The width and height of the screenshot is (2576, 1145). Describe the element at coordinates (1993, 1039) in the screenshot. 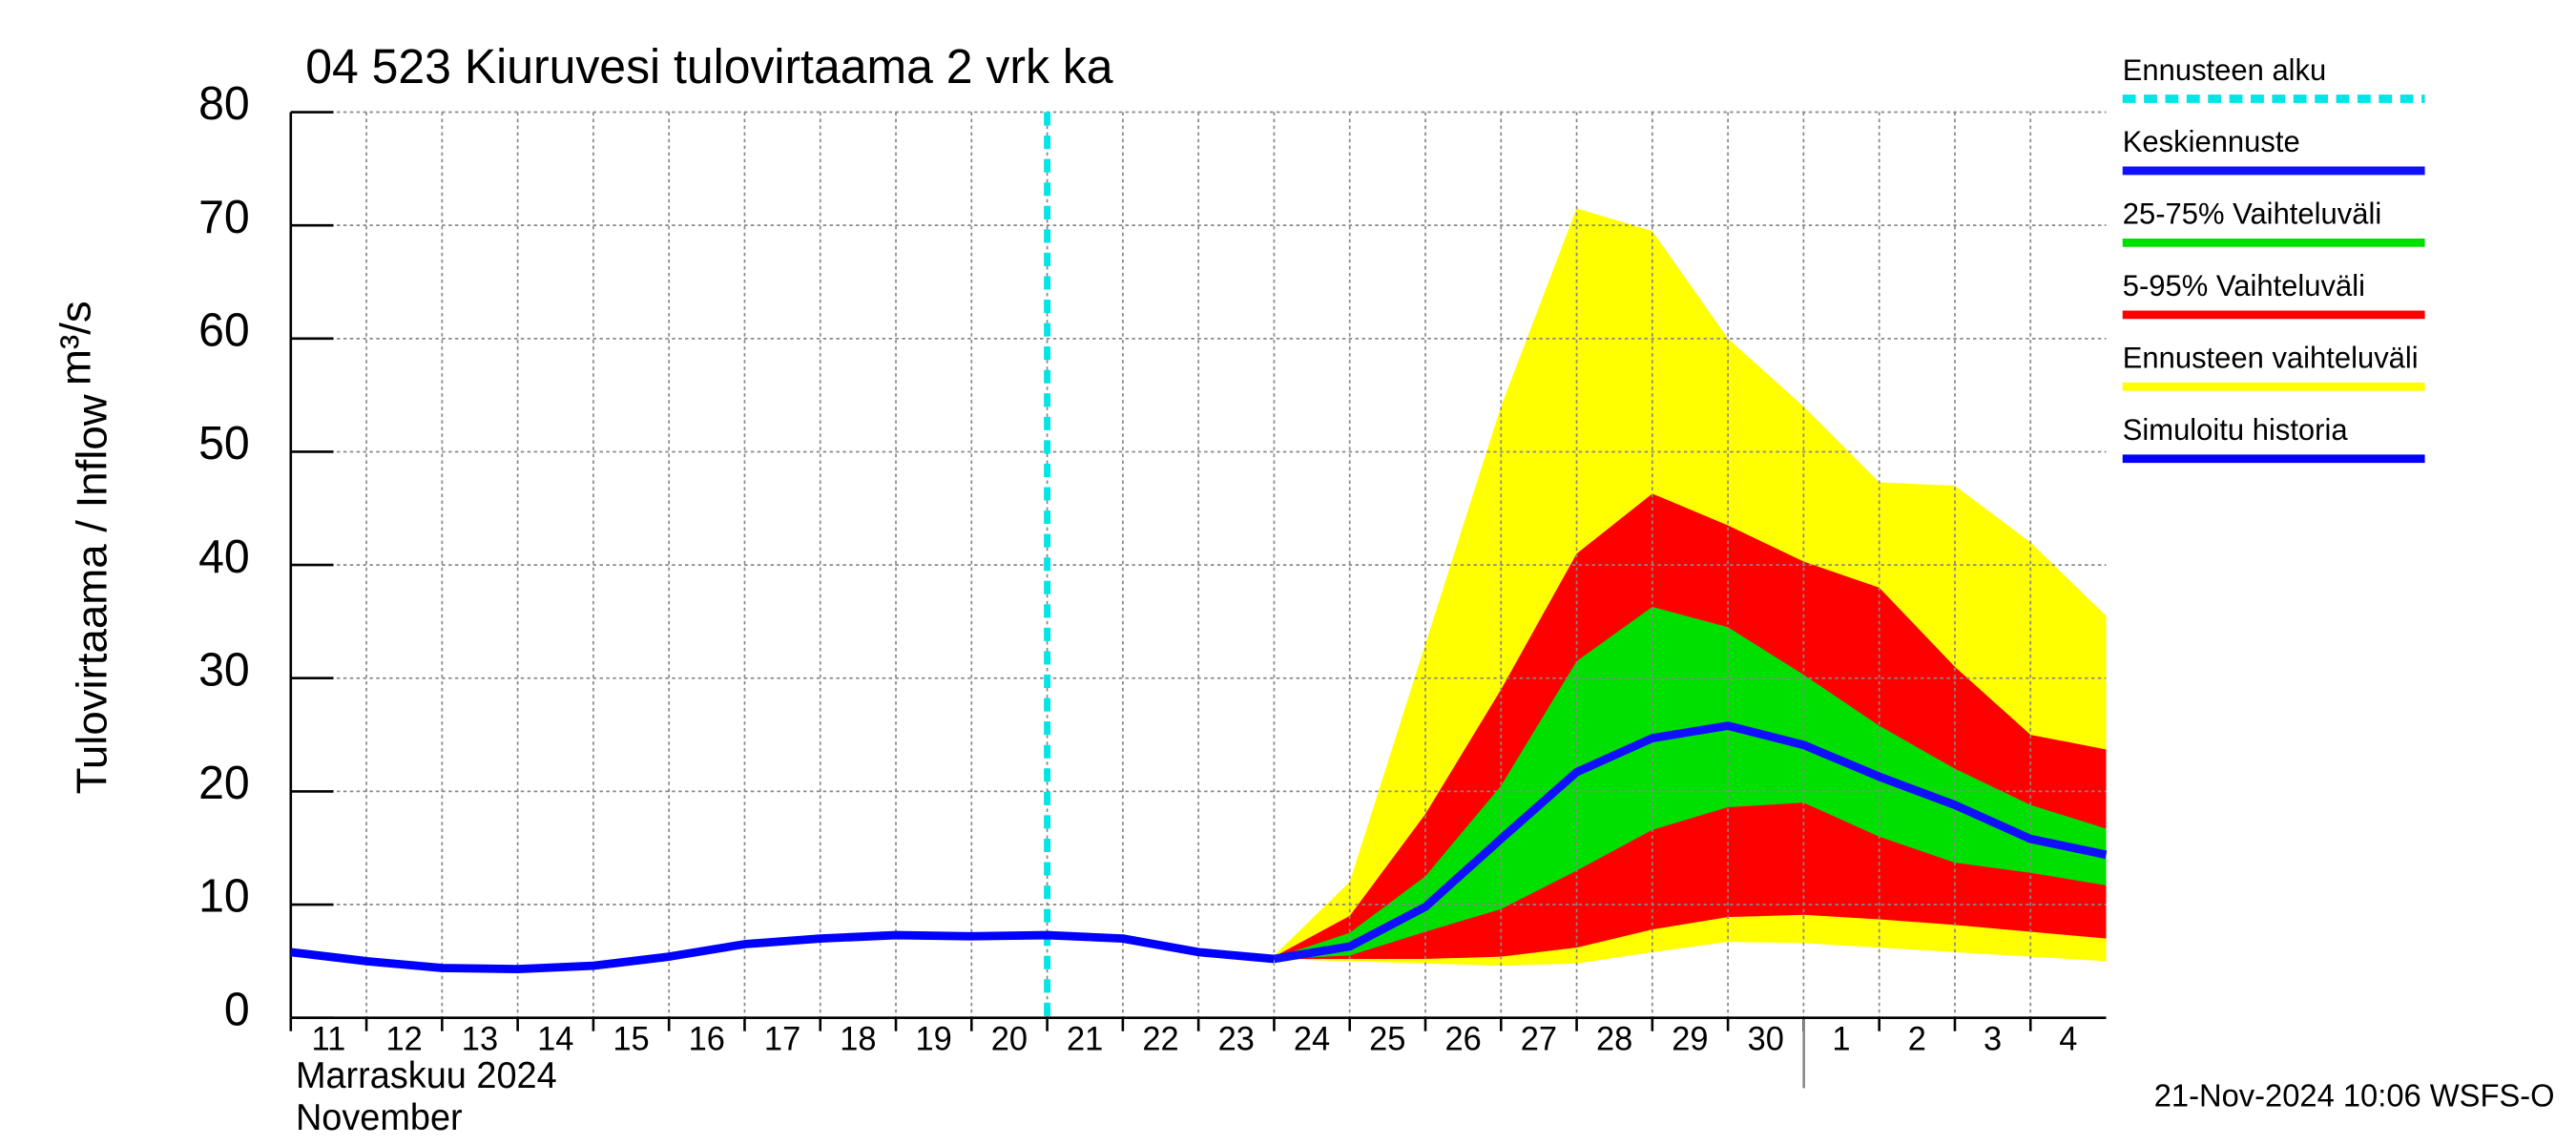

I see `x-tick-label: 3` at that location.